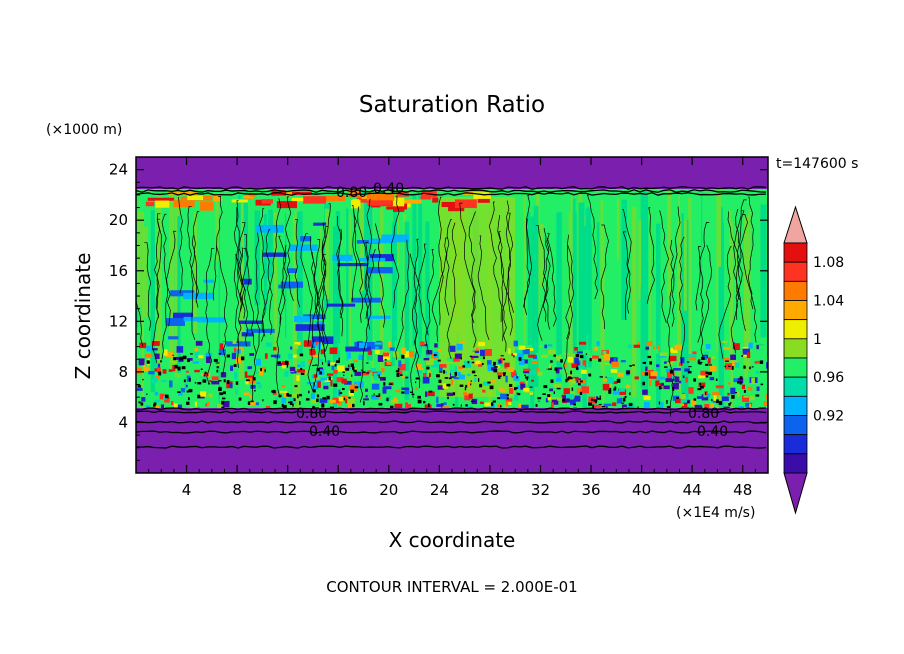 The image size is (904, 654). What do you see at coordinates (742, 490) in the screenshot?
I see `x-tick-label: 48` at bounding box center [742, 490].